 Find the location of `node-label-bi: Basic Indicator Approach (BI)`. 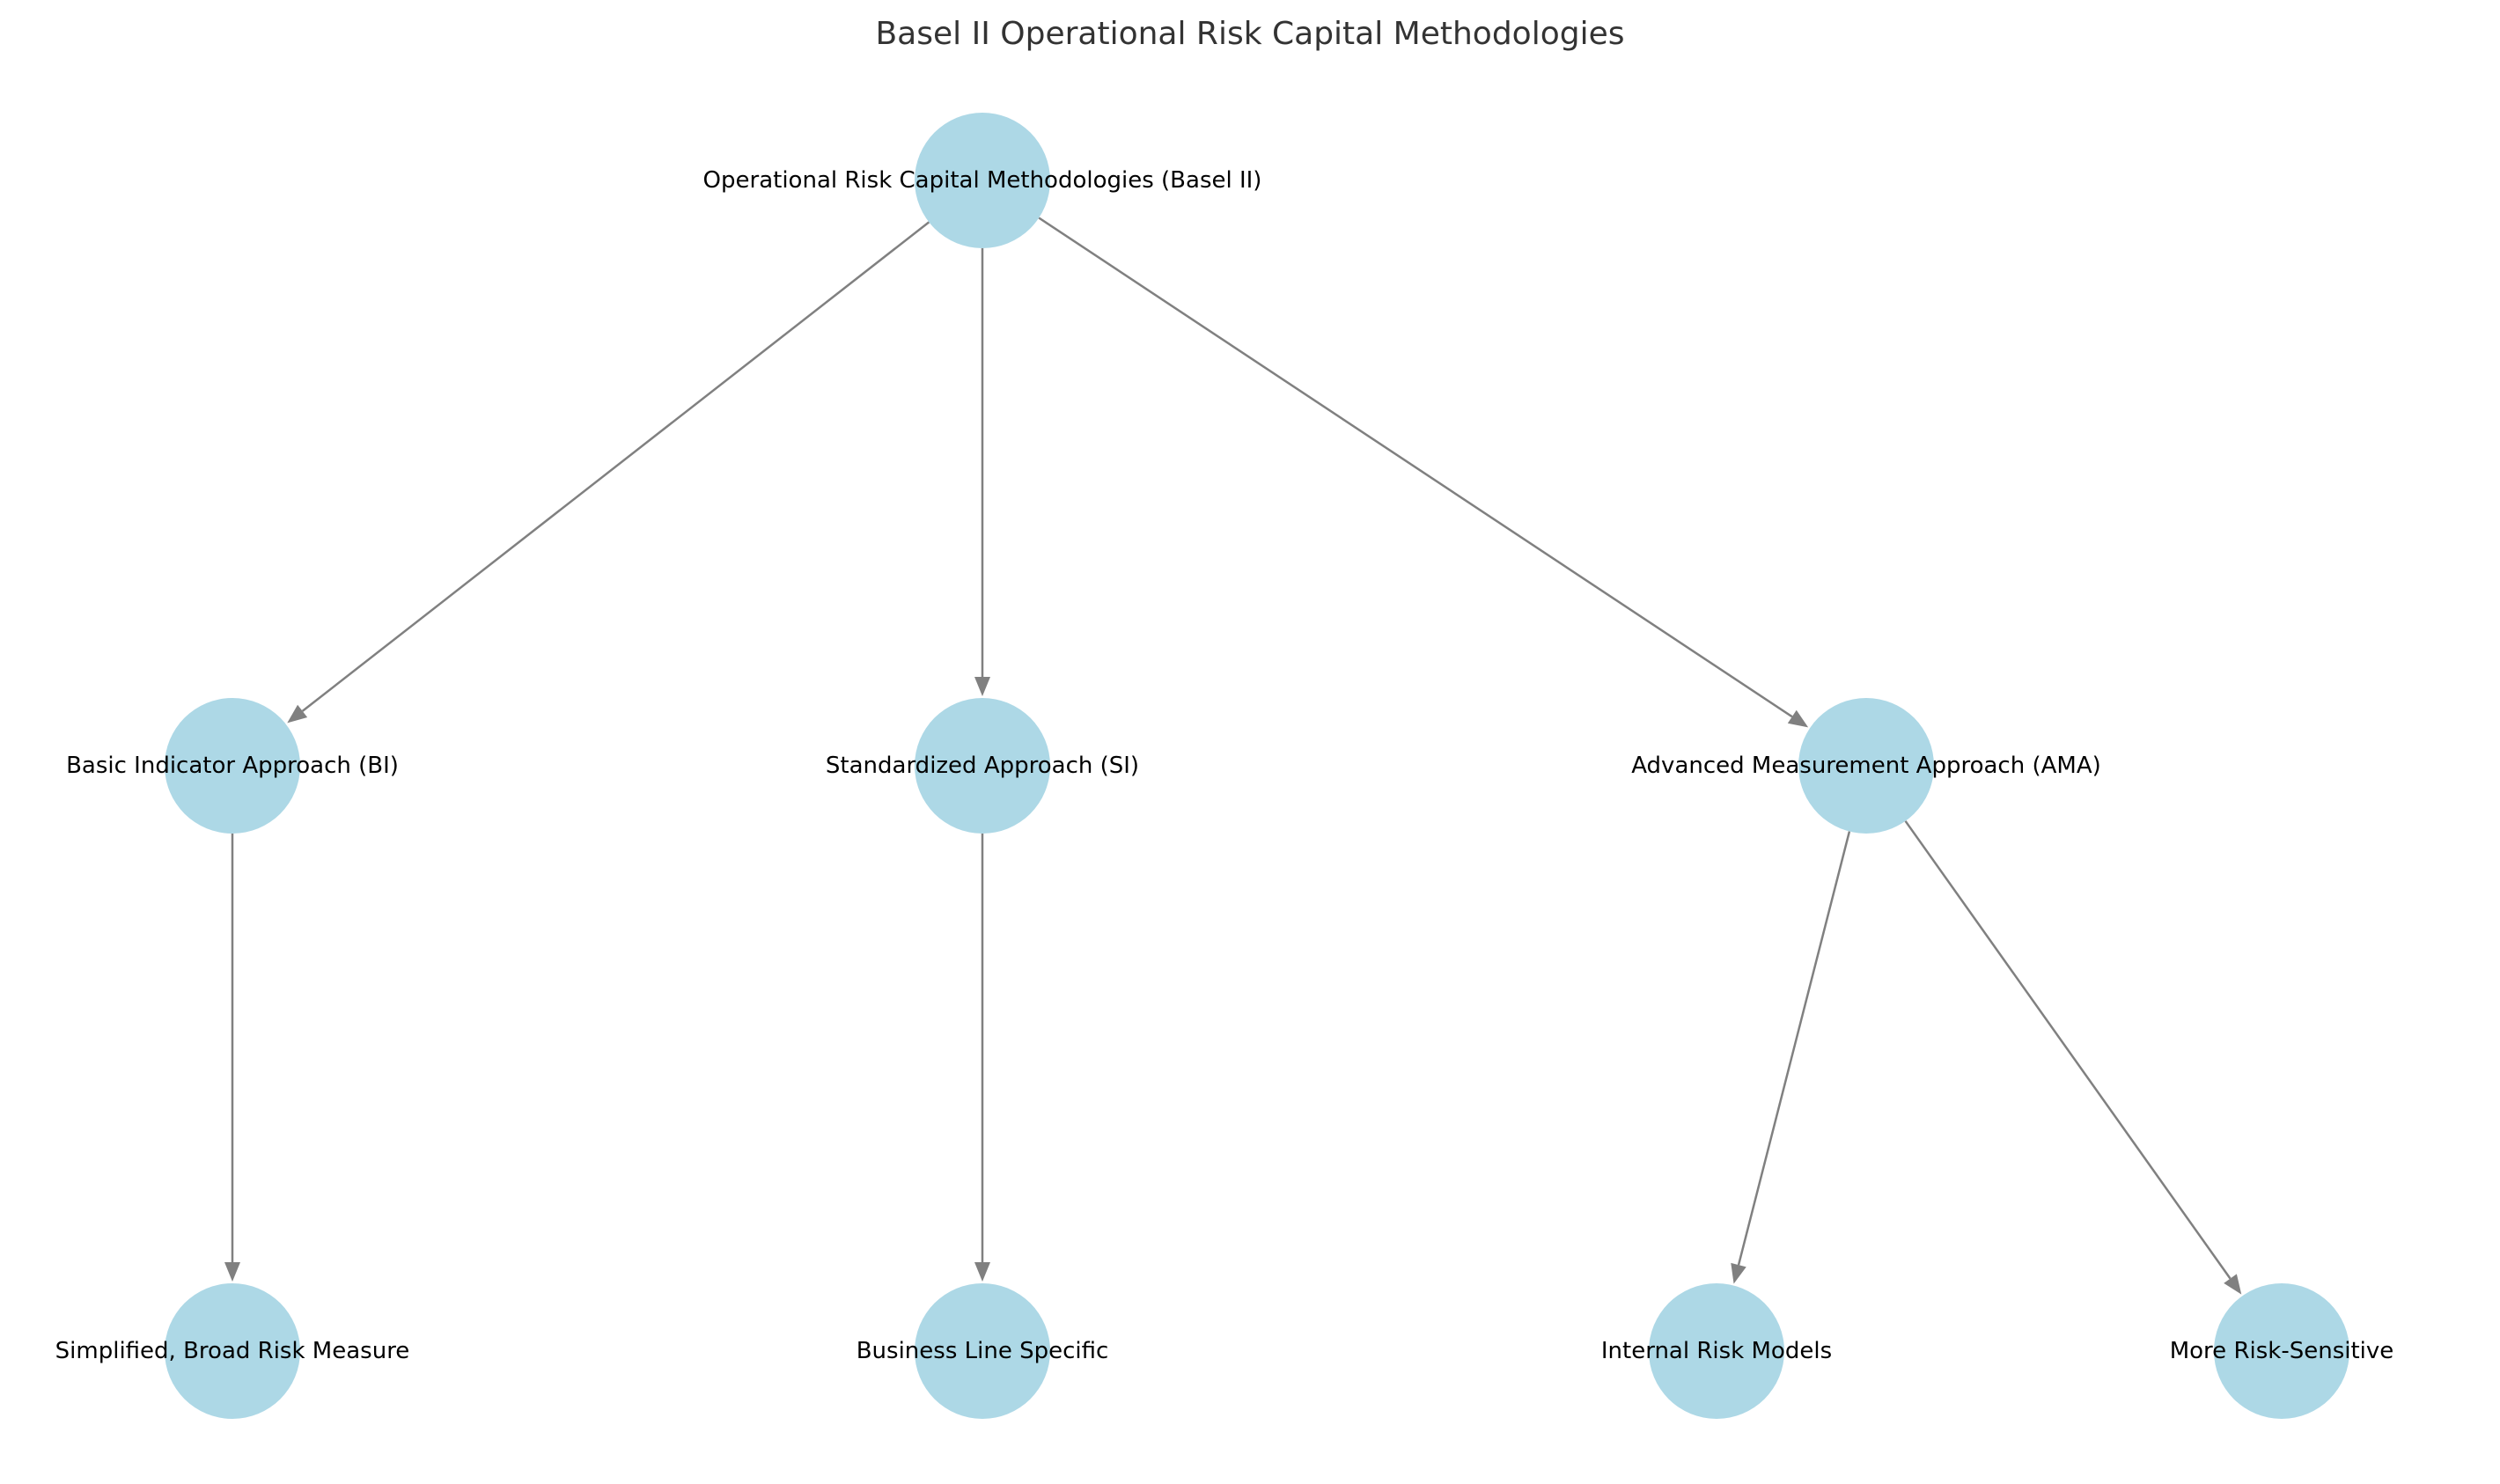

node-label-bi: Basic Indicator Approach (BI) is located at coordinates (233, 766).